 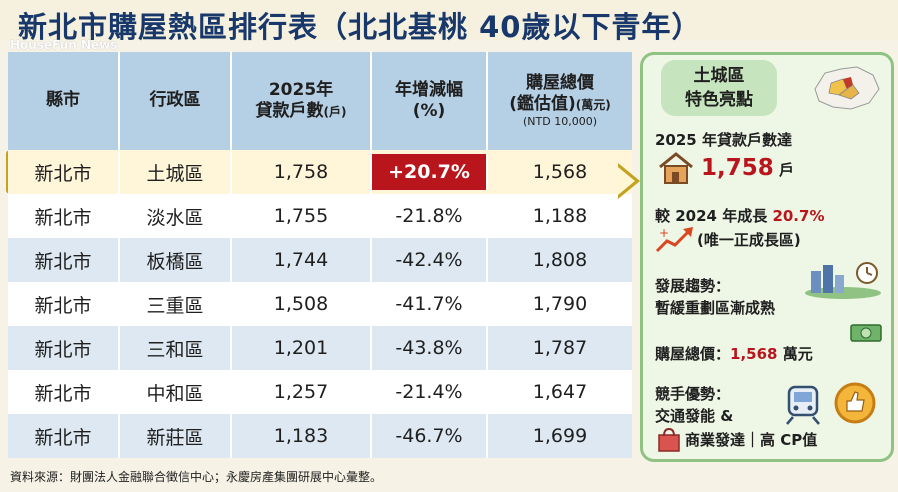 I want to click on panel-heading: 土城區 特色亮點, so click(x=719, y=88).